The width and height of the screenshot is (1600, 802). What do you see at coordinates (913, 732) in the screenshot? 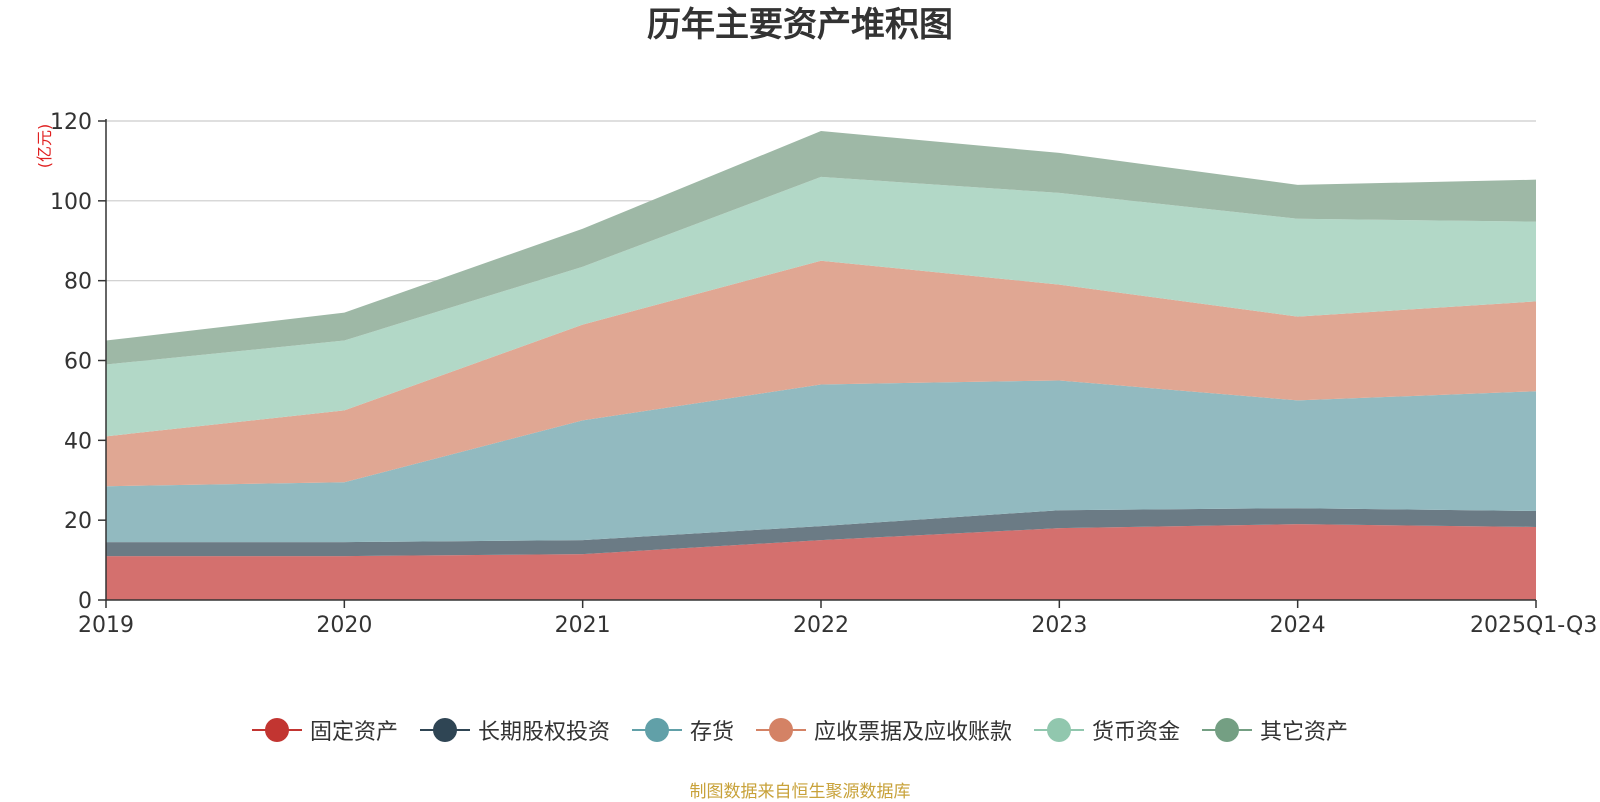
I see `legend-label: 应收票据及应收账款` at bounding box center [913, 732].